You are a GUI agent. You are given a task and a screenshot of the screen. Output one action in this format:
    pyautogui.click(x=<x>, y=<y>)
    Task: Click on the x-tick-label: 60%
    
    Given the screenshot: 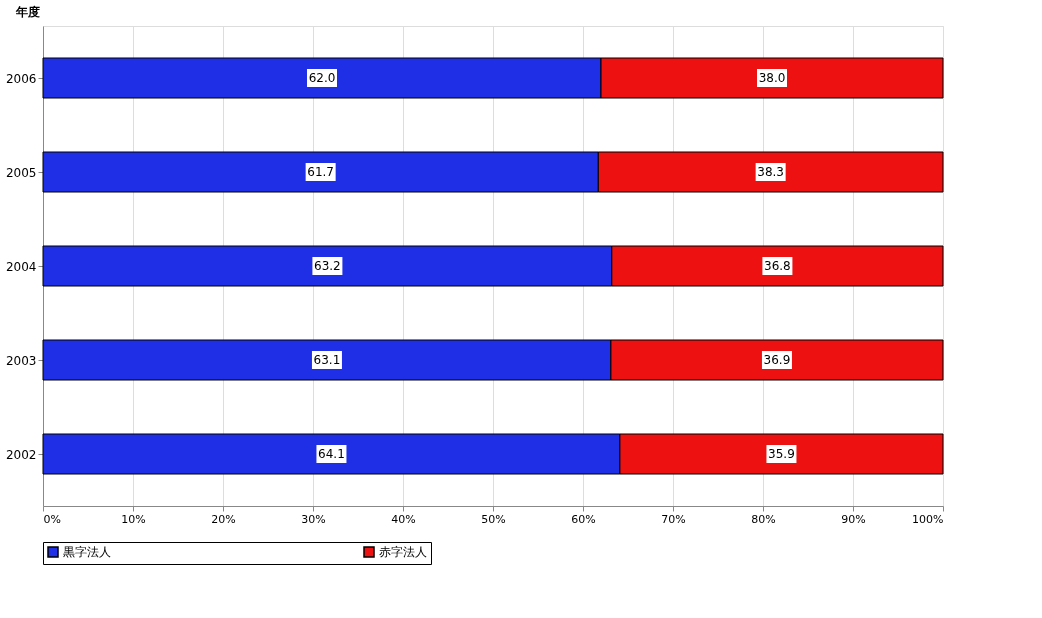 What is the action you would take?
    pyautogui.click(x=583, y=519)
    